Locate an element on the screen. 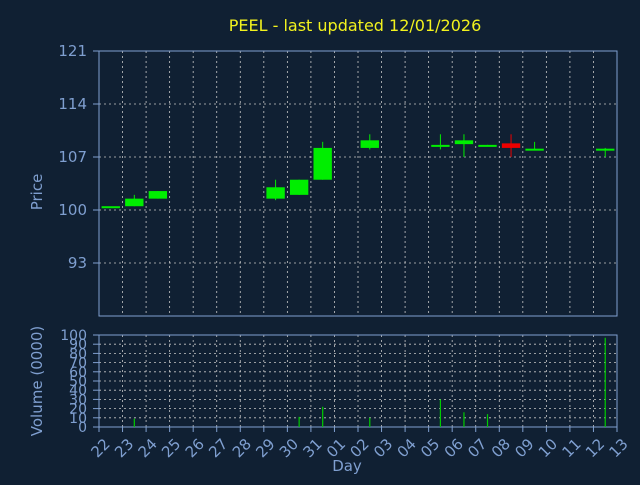  price-tick-label: 100 is located at coordinates (72, 210).